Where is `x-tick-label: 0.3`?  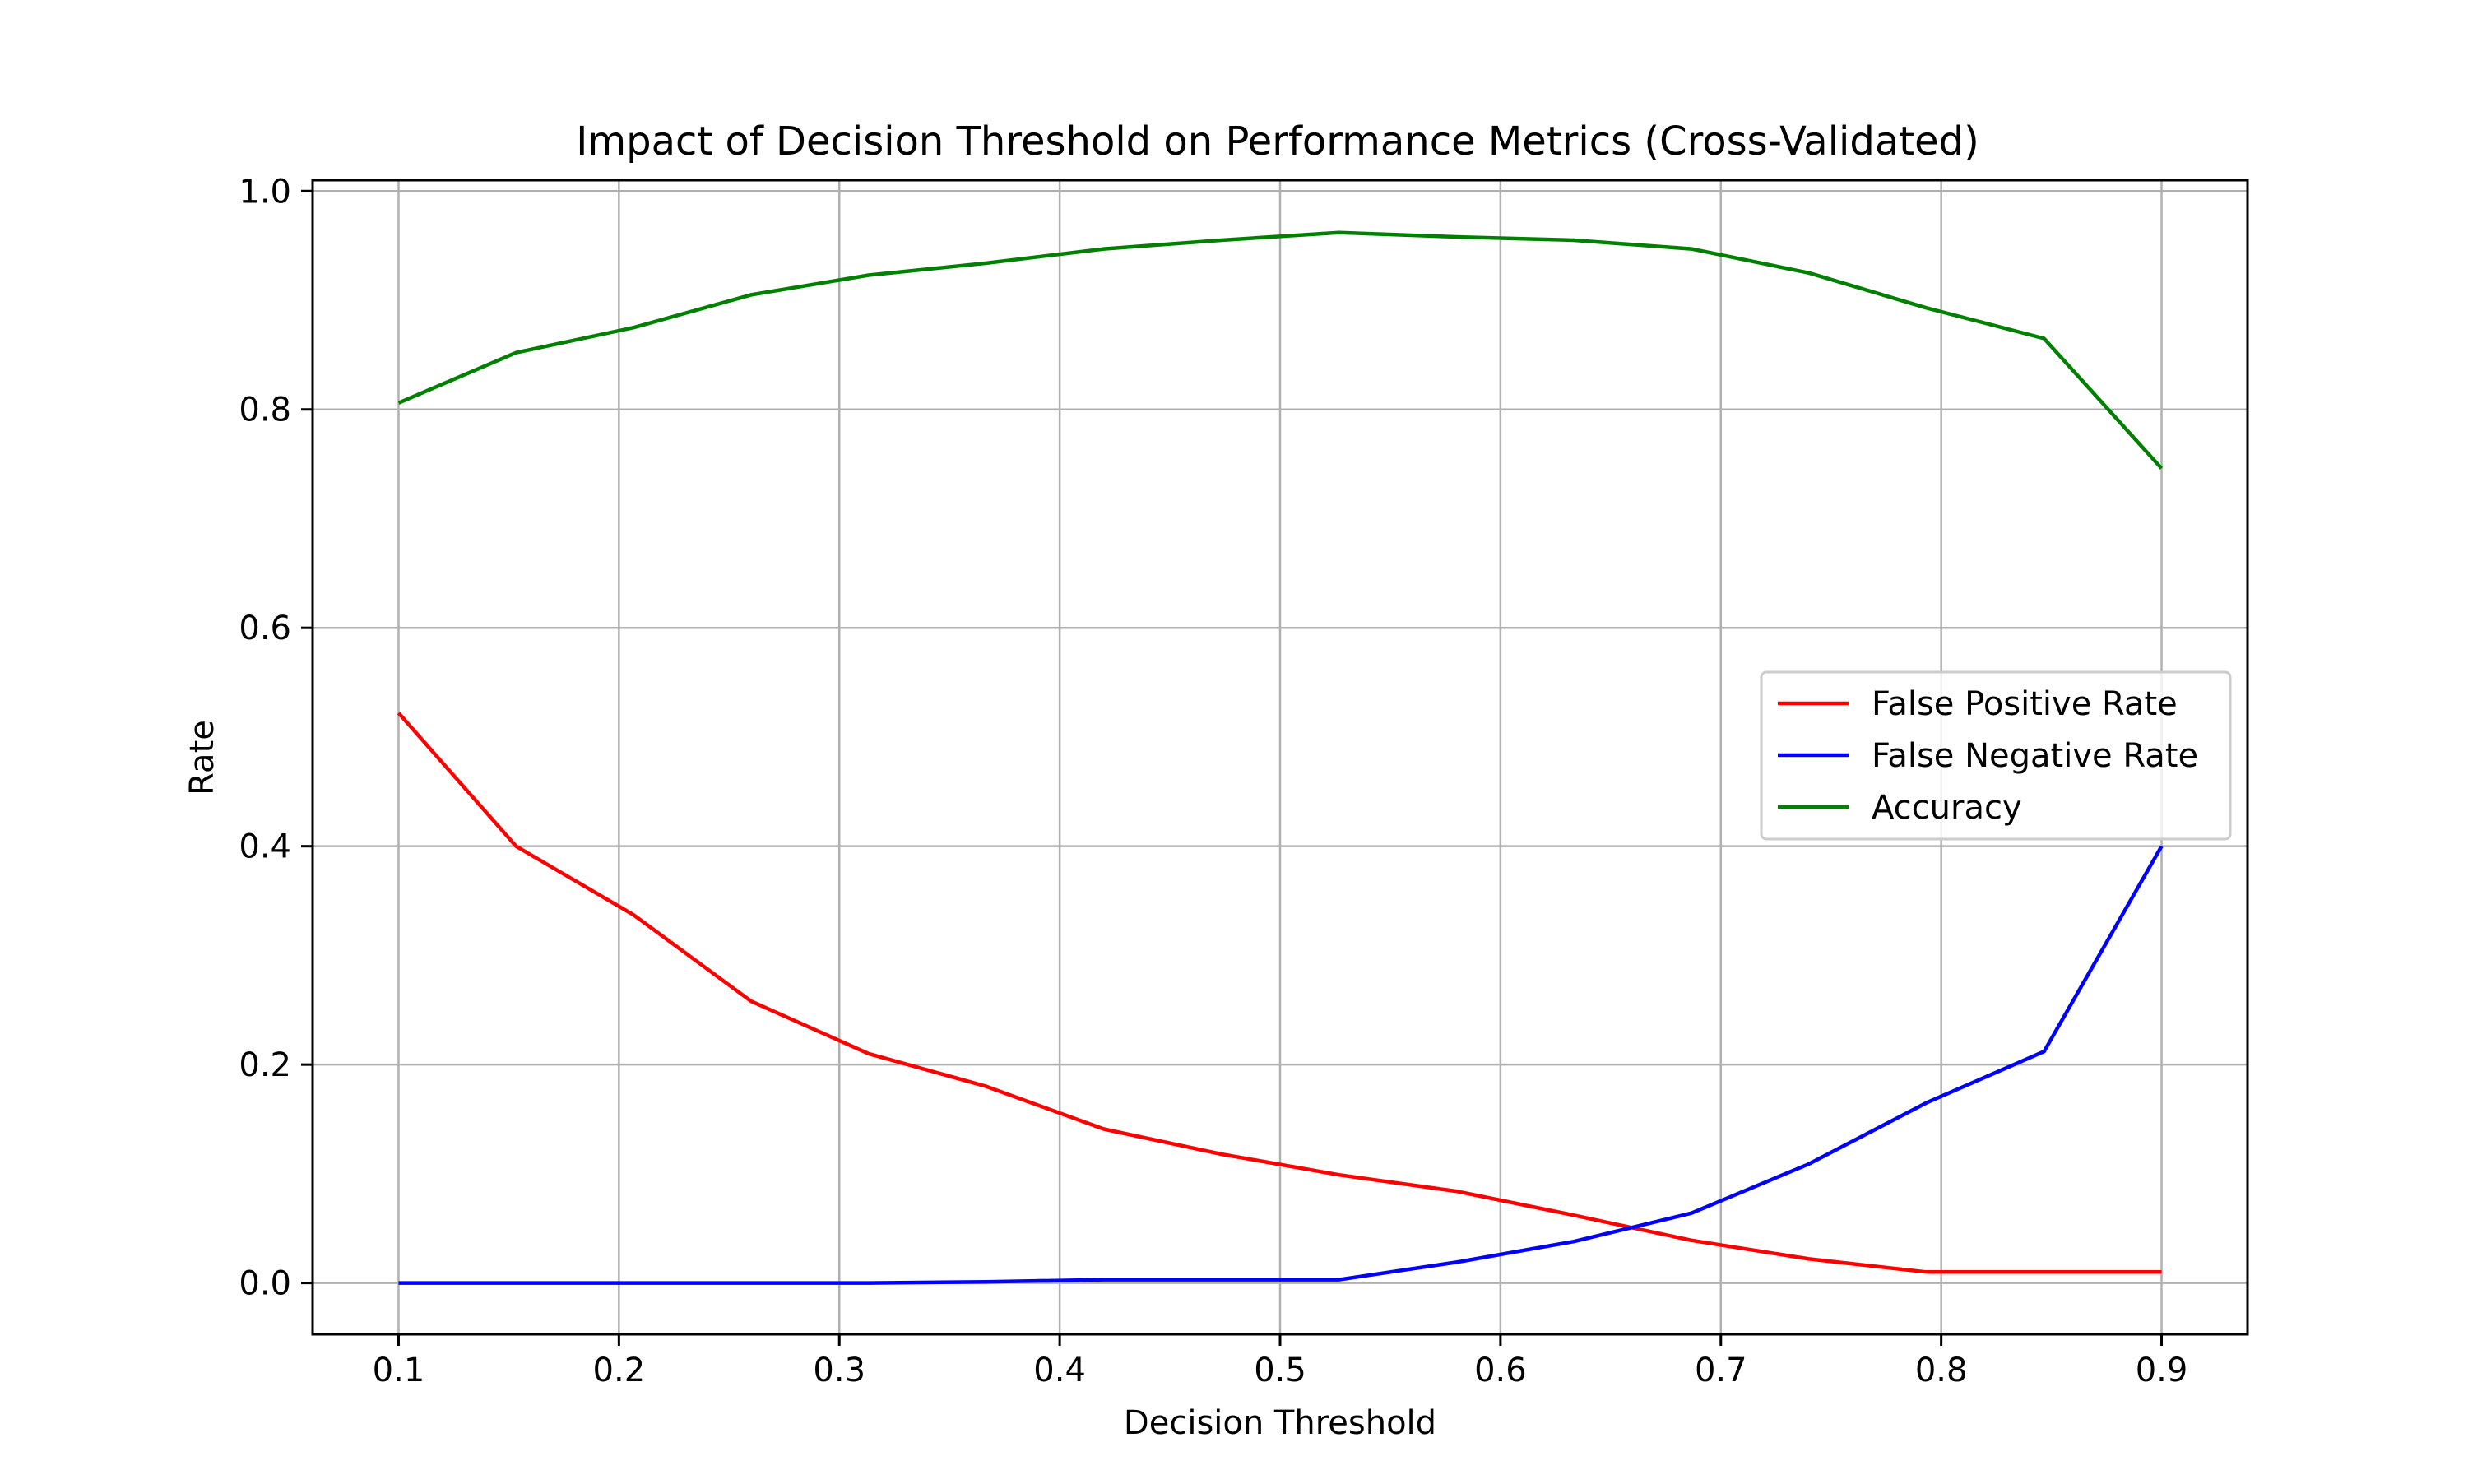
x-tick-label: 0.3 is located at coordinates (839, 1370).